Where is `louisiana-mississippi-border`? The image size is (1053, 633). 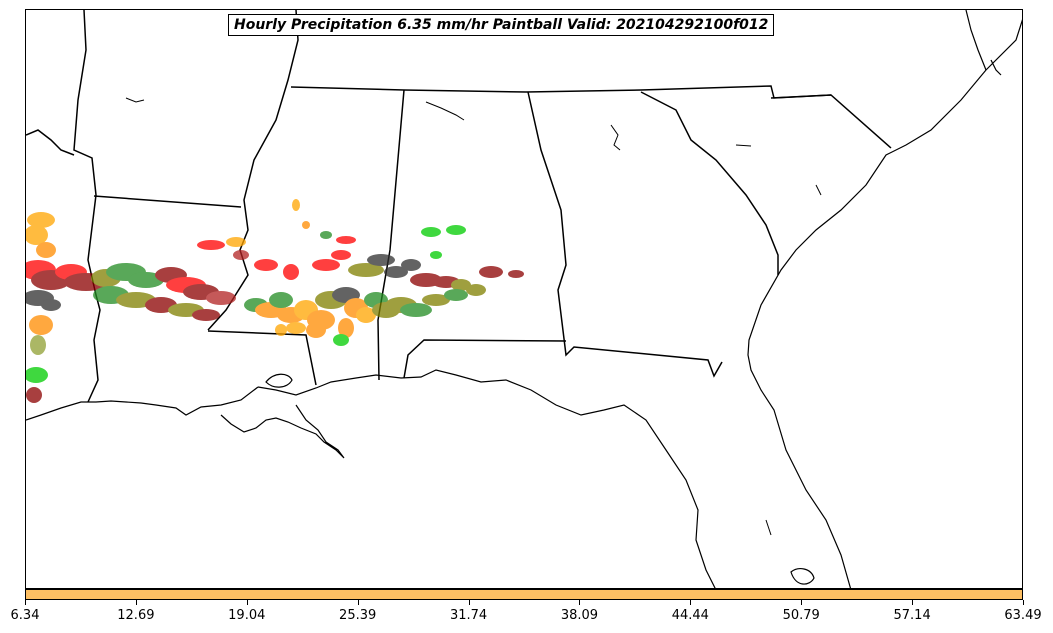 louisiana-mississippi-border is located at coordinates (262, 358).